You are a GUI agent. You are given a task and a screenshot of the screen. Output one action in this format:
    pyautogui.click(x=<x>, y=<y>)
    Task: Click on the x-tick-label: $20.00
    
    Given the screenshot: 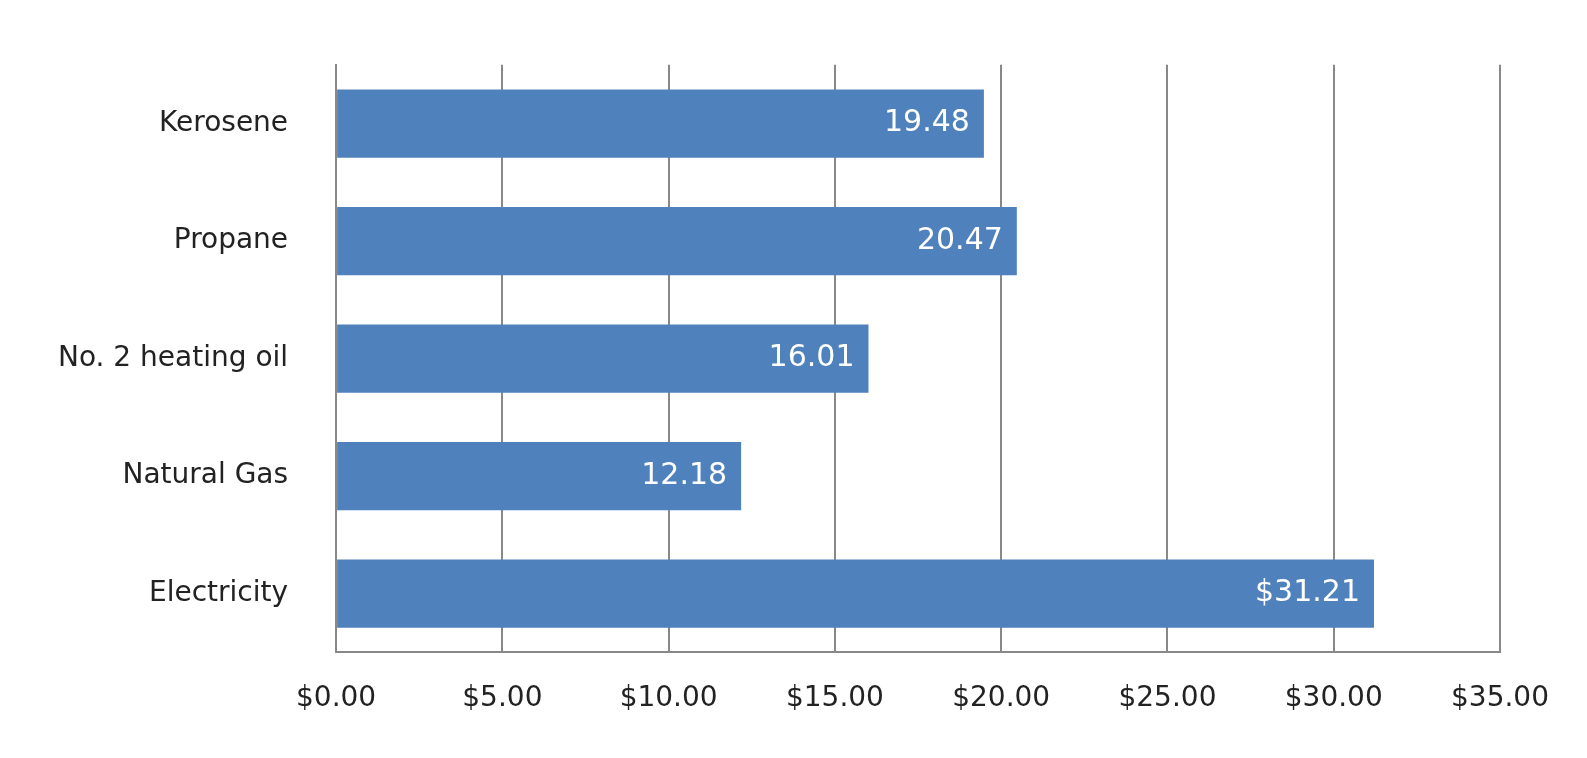 What is the action you would take?
    pyautogui.click(x=1001, y=697)
    